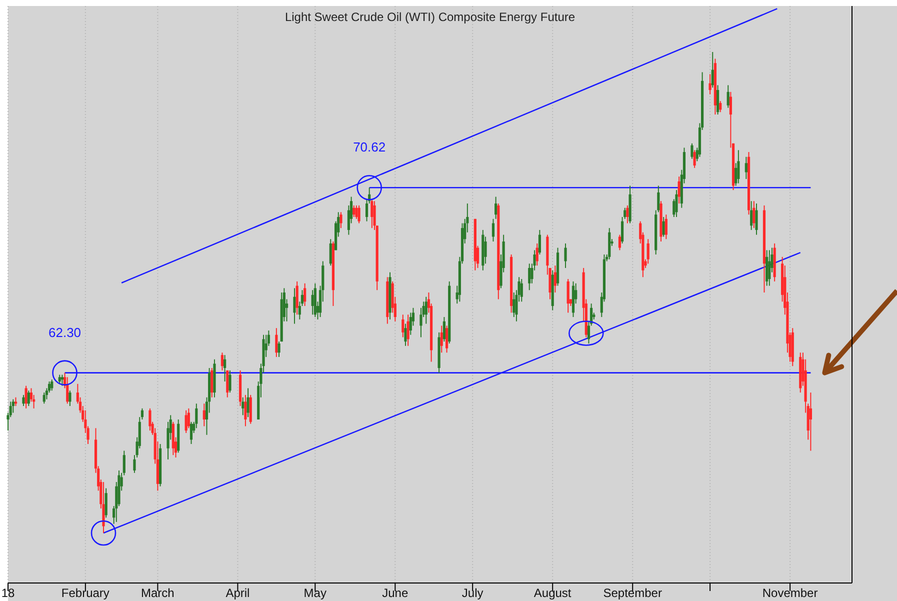 Image resolution: width=897 pixels, height=601 pixels. Describe the element at coordinates (85, 593) in the screenshot. I see `x-tick-label: February` at that location.